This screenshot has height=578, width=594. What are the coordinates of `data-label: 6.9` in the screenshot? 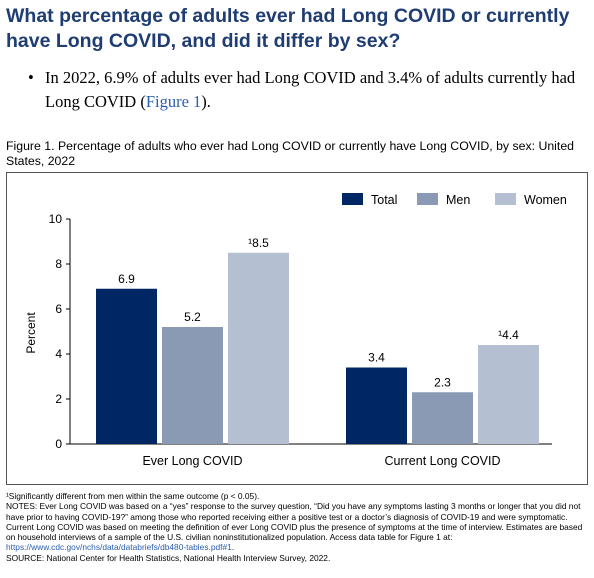 It's located at (126, 279).